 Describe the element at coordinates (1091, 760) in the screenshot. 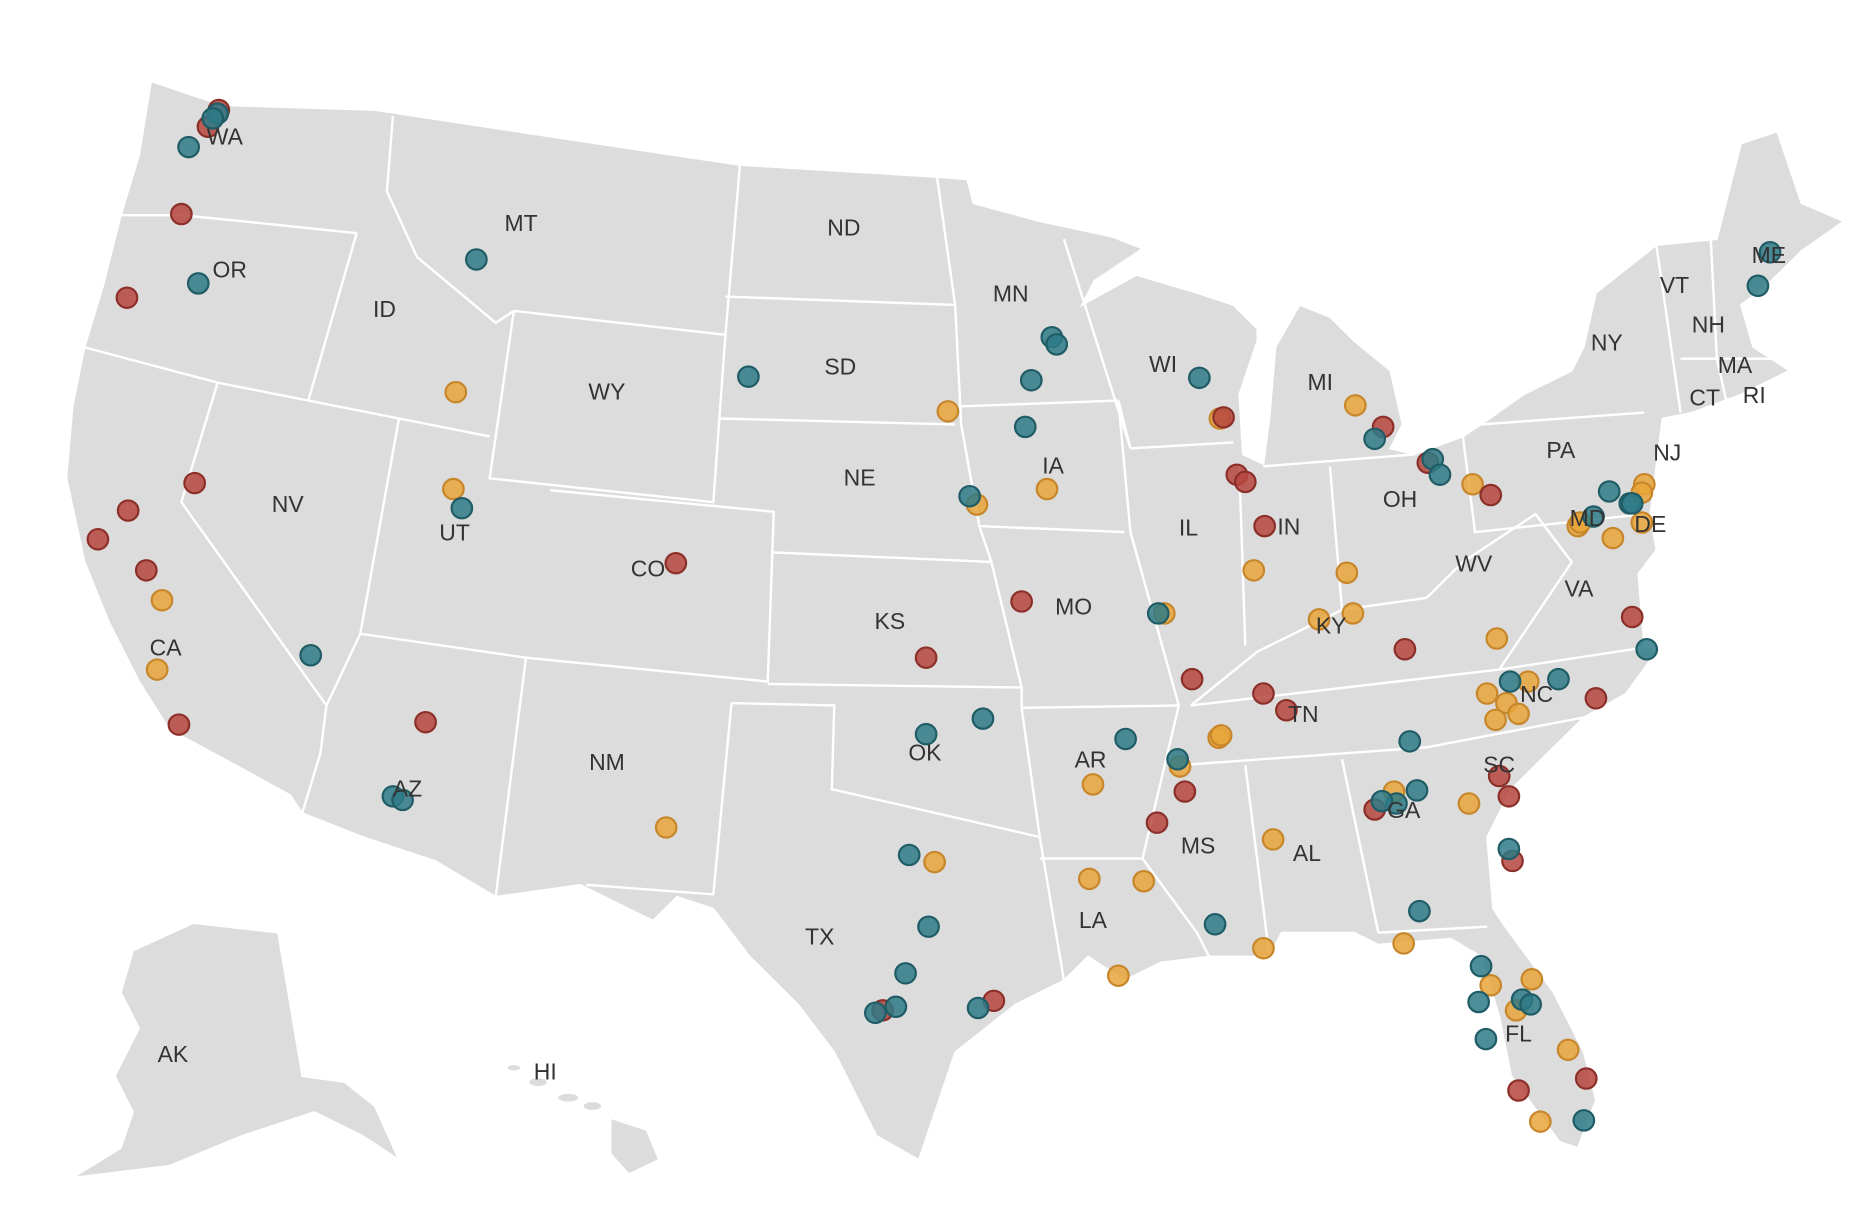

I see `state-label: AR` at that location.